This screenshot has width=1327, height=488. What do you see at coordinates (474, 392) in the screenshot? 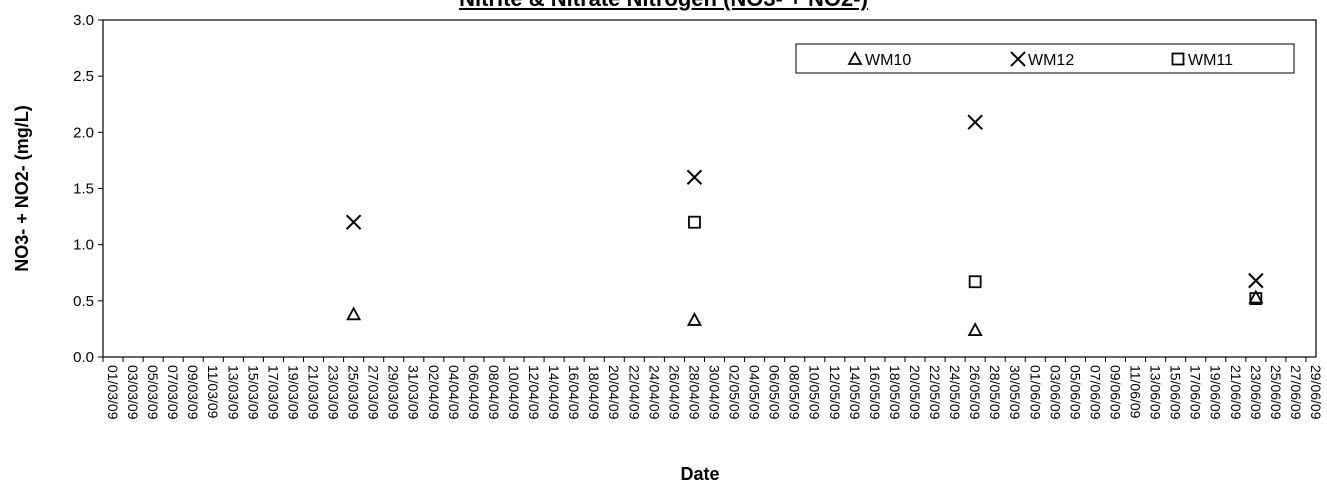
I see `x-tick-label: 06/04/09` at bounding box center [474, 392].